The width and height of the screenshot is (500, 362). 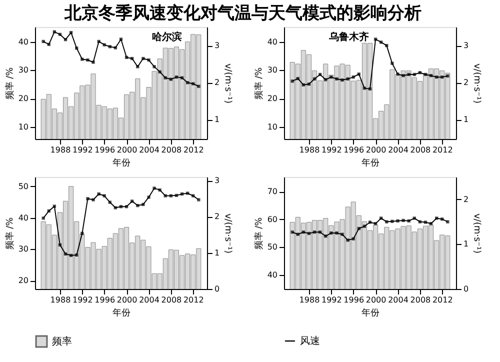 What do you see at coordinates (82, 150) in the screenshot?
I see `x-tick-label: 1992` at bounding box center [82, 150].